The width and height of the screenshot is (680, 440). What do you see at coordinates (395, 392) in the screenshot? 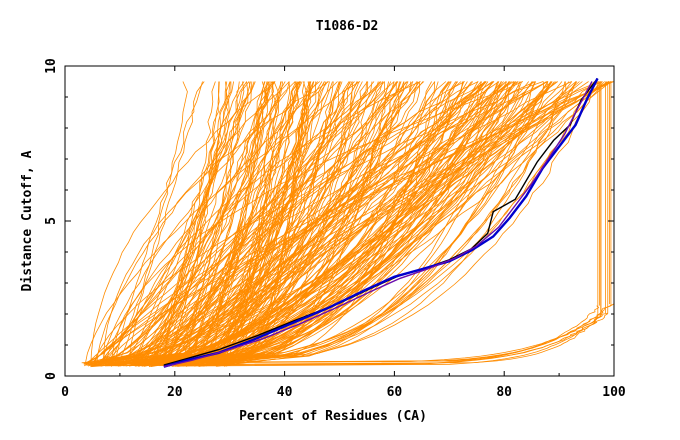
I see `x-tick-label: 60` at bounding box center [395, 392].